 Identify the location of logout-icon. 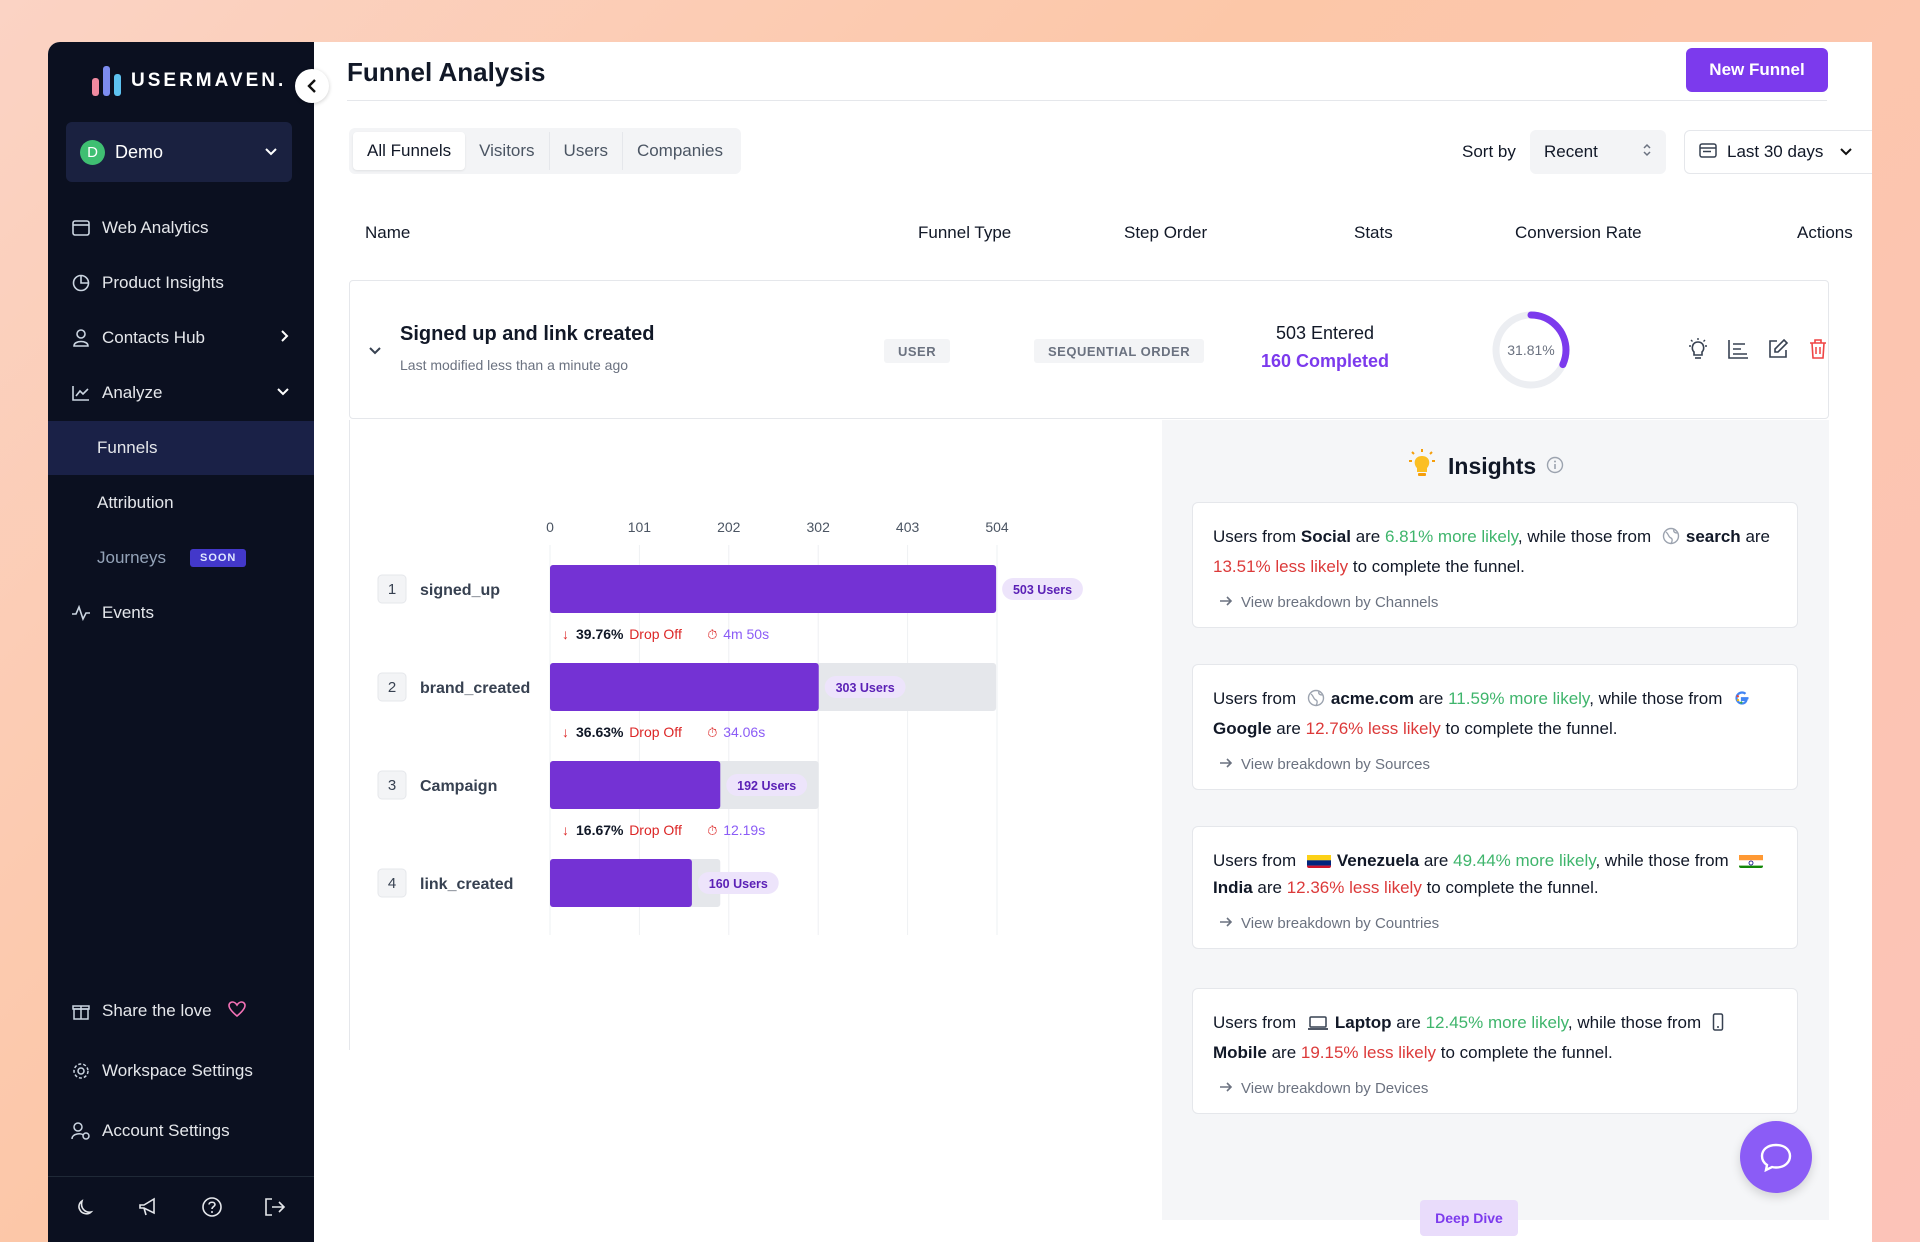
(275, 1210).